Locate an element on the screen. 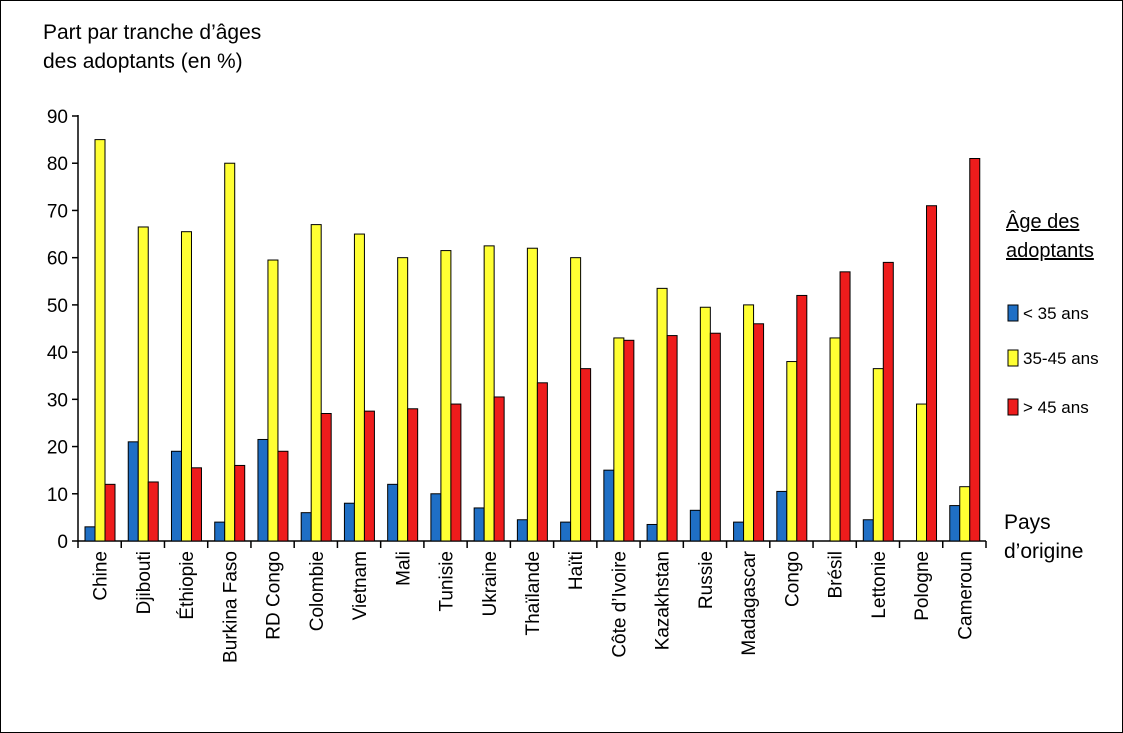 The height and width of the screenshot is (733, 1123). category-label: Vietnam is located at coordinates (360, 585).